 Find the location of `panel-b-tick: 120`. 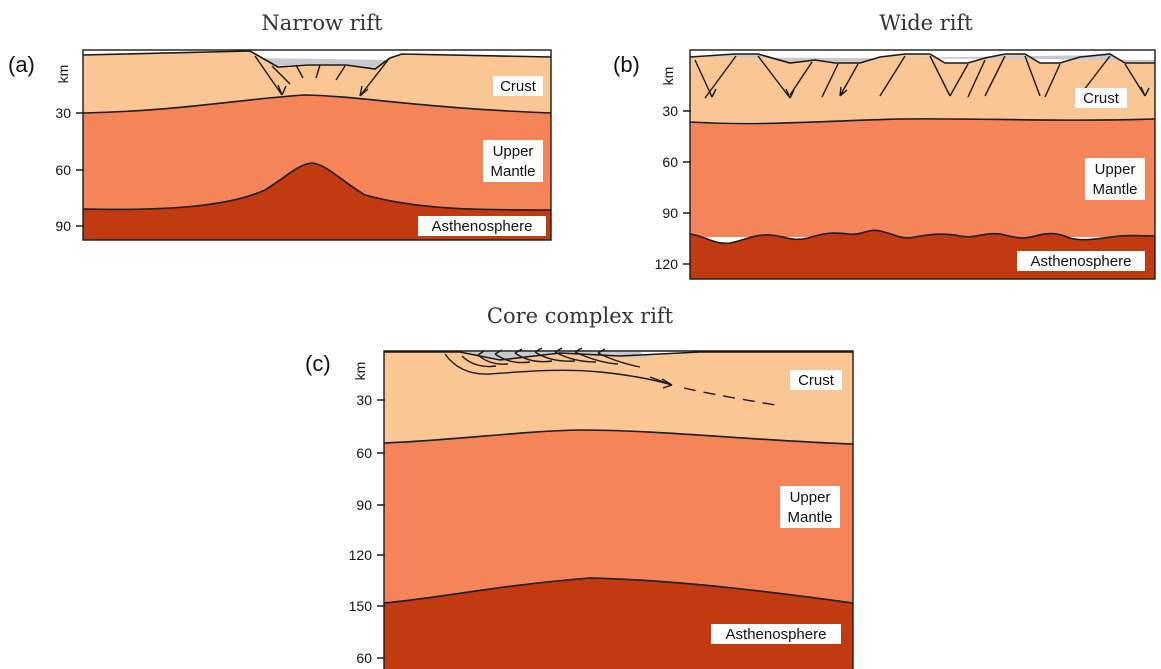

panel-b-tick: 120 is located at coordinates (667, 264).